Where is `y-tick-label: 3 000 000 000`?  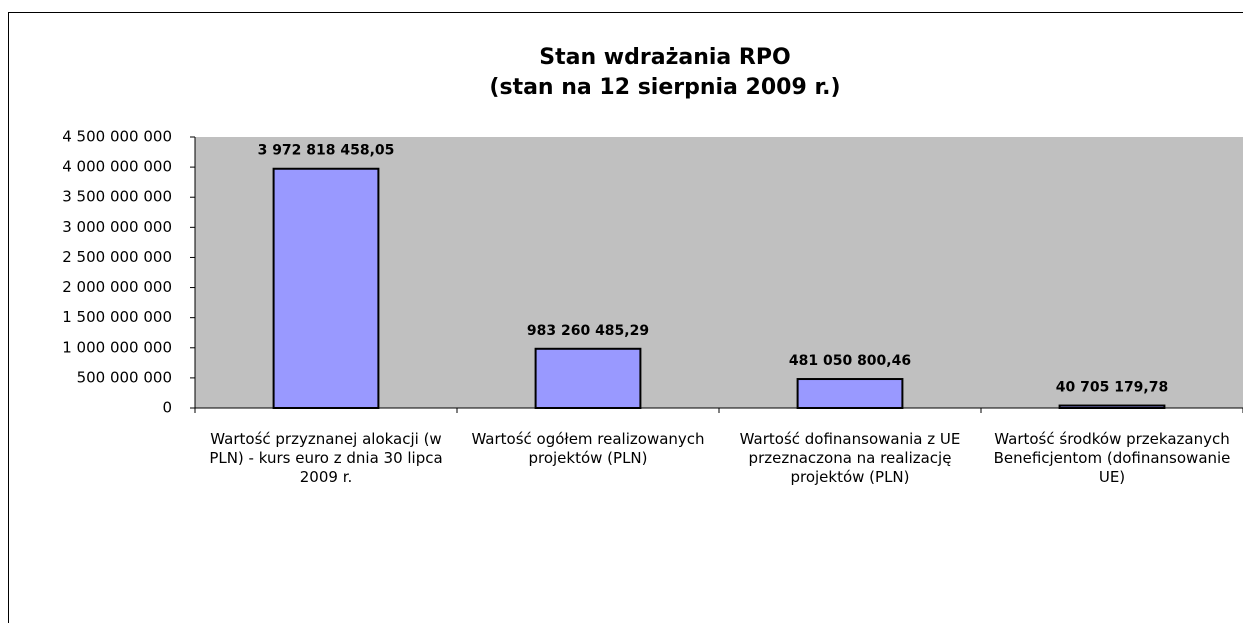
y-tick-label: 3 000 000 000 is located at coordinates (117, 227).